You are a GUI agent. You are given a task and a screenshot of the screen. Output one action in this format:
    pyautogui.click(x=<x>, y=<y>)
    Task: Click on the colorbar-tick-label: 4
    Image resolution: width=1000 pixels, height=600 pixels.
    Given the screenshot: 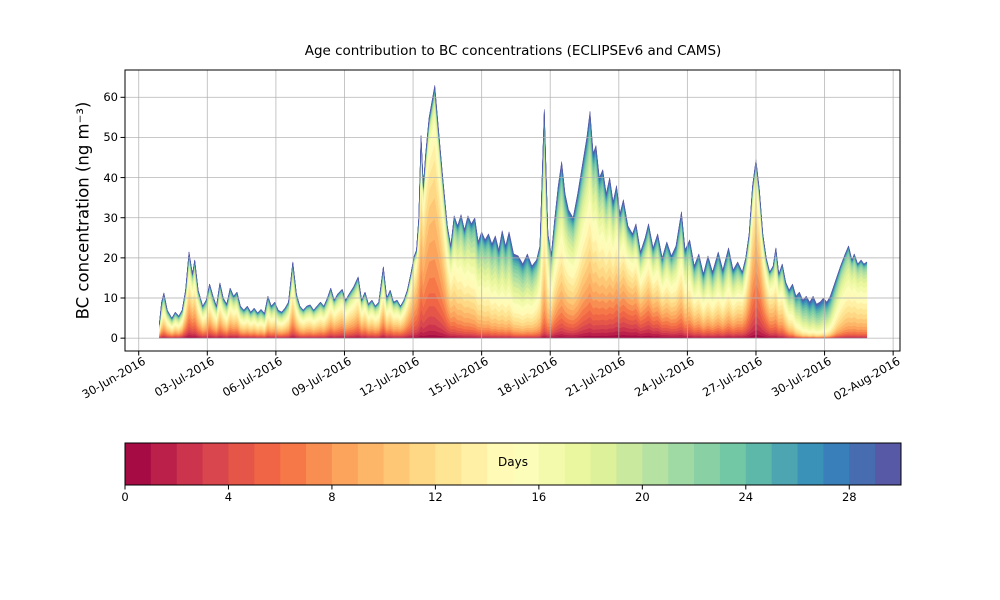 What is the action you would take?
    pyautogui.click(x=228, y=497)
    